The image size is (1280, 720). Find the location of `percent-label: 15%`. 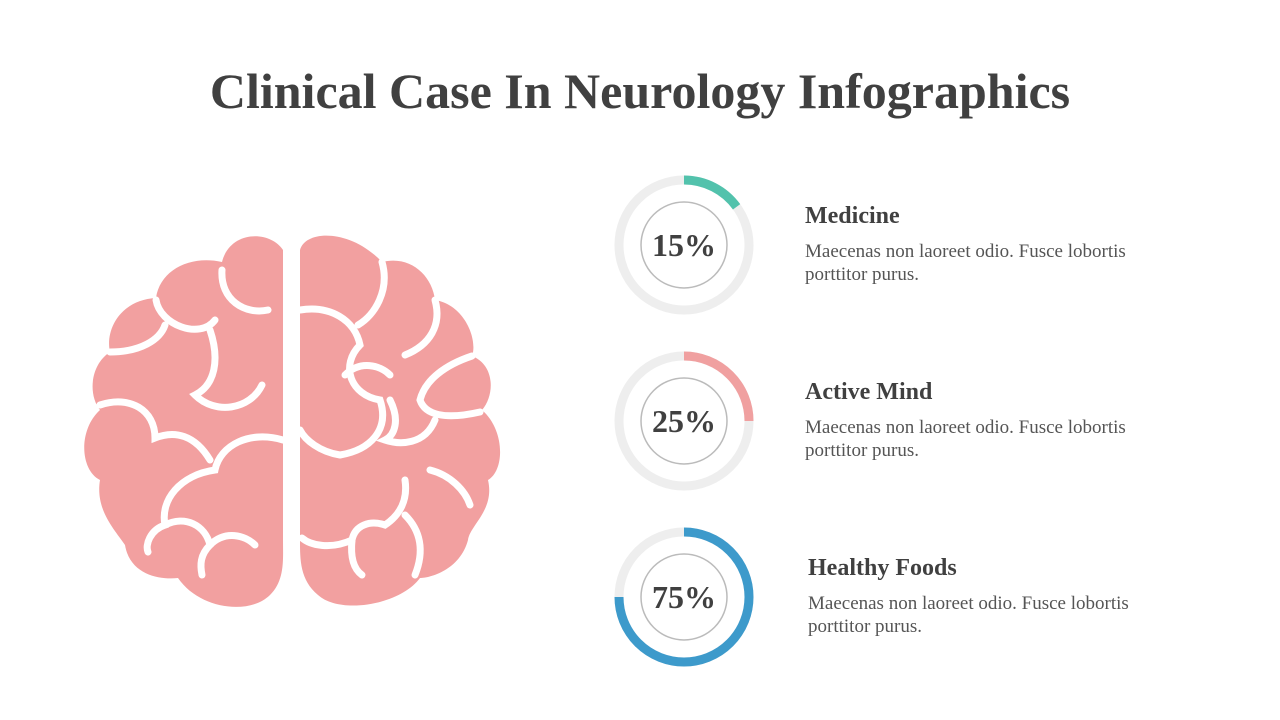

percent-label: 15% is located at coordinates (684, 245).